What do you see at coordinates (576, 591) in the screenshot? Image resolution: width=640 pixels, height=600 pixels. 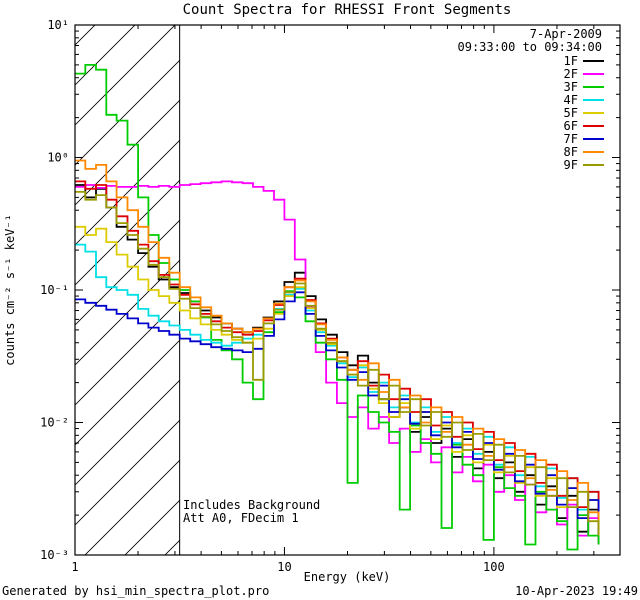 I see `footer-timestamp: 10-Apr-2023 19:49` at bounding box center [576, 591].